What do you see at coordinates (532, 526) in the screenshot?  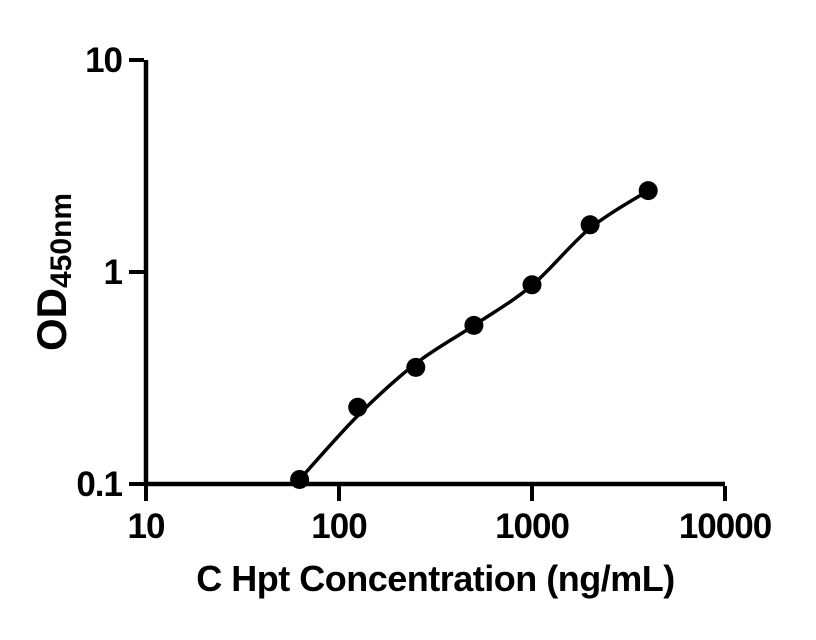 I see `x-tick-label: 1000` at bounding box center [532, 526].